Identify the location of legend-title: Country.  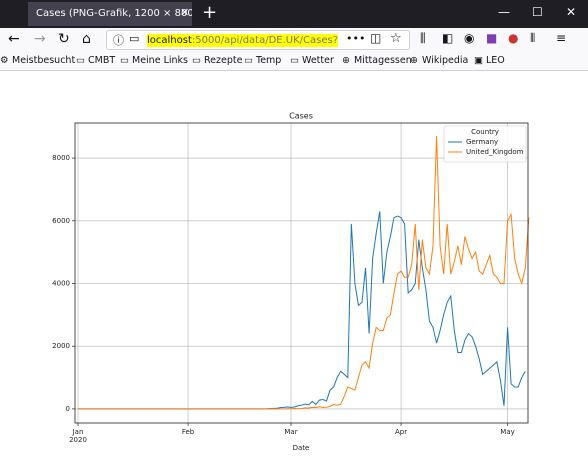
(485, 132).